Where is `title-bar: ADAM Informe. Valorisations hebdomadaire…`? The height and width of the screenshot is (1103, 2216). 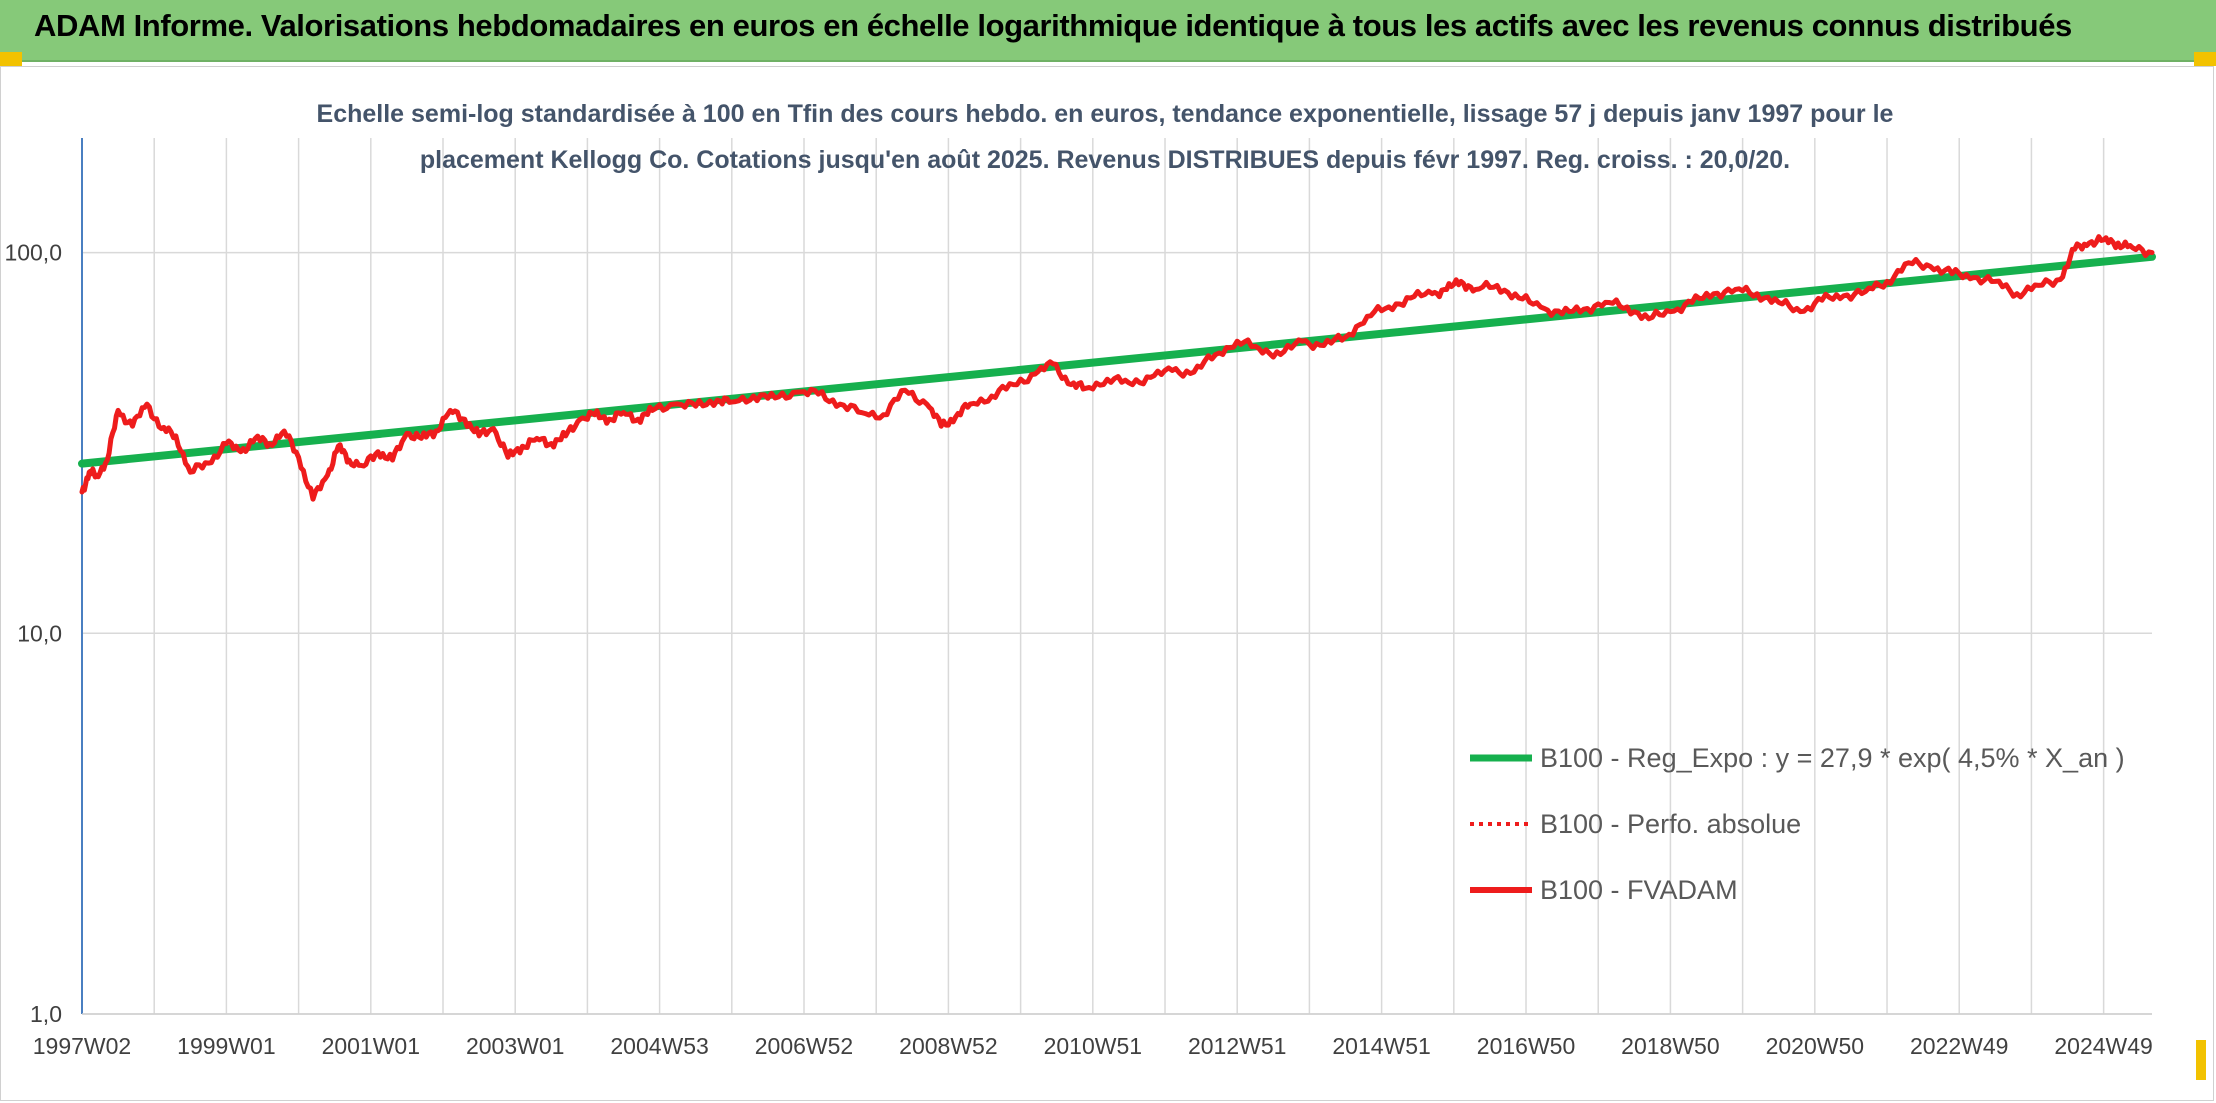
title-bar: ADAM Informe. Valorisations hebdomadaire… is located at coordinates (1108, 31).